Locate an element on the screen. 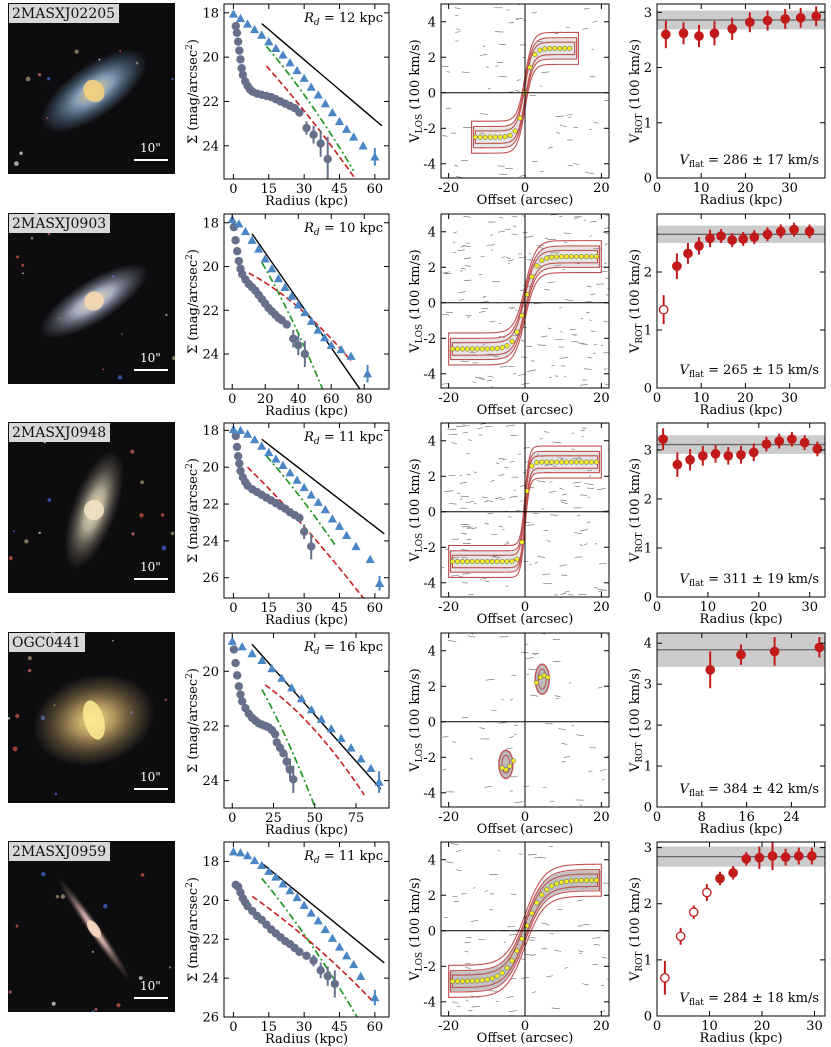  y-tick-label: 24 is located at coordinates (210, 979).